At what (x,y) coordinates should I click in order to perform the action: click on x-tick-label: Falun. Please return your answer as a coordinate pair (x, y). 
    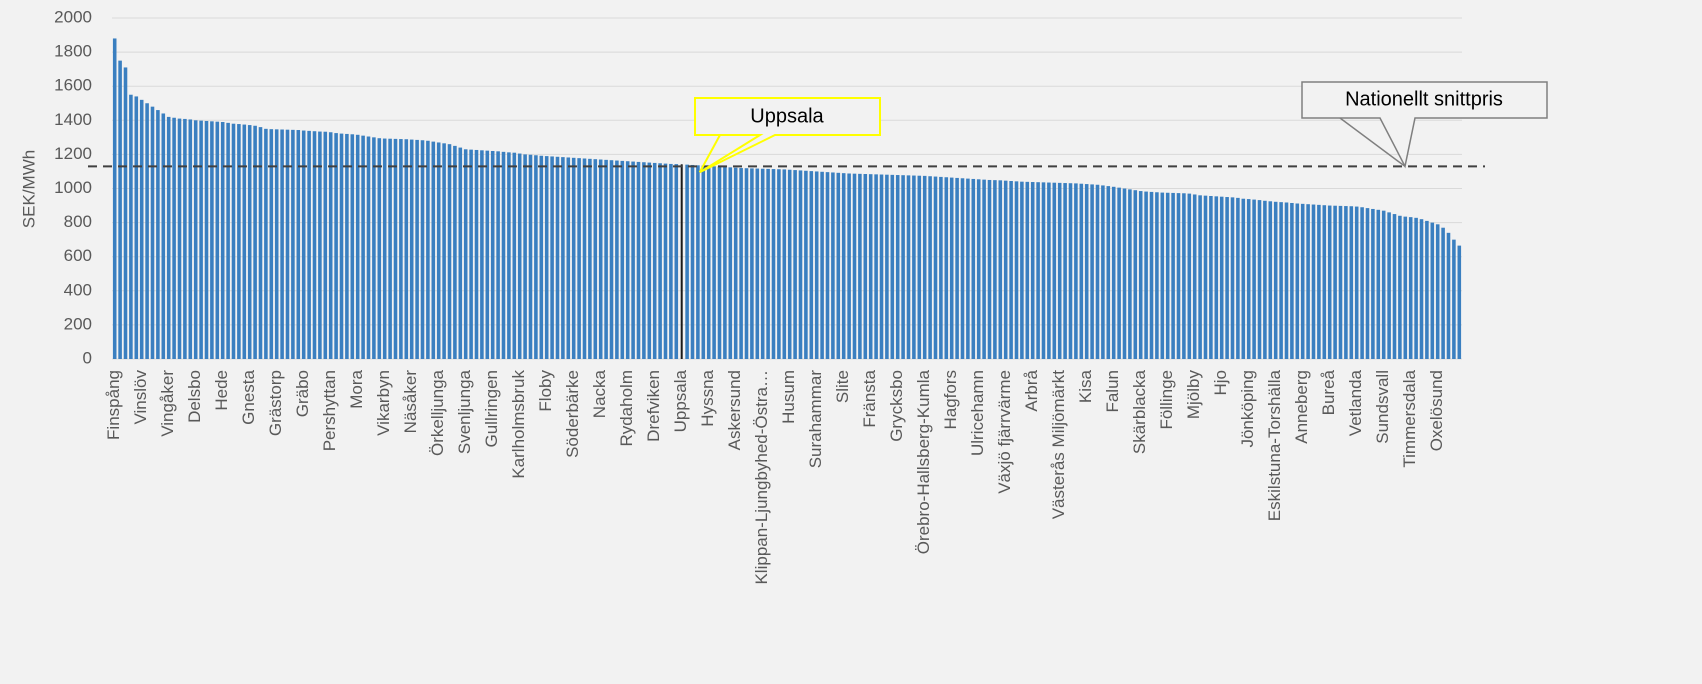
    Looking at the image, I should click on (1112, 391).